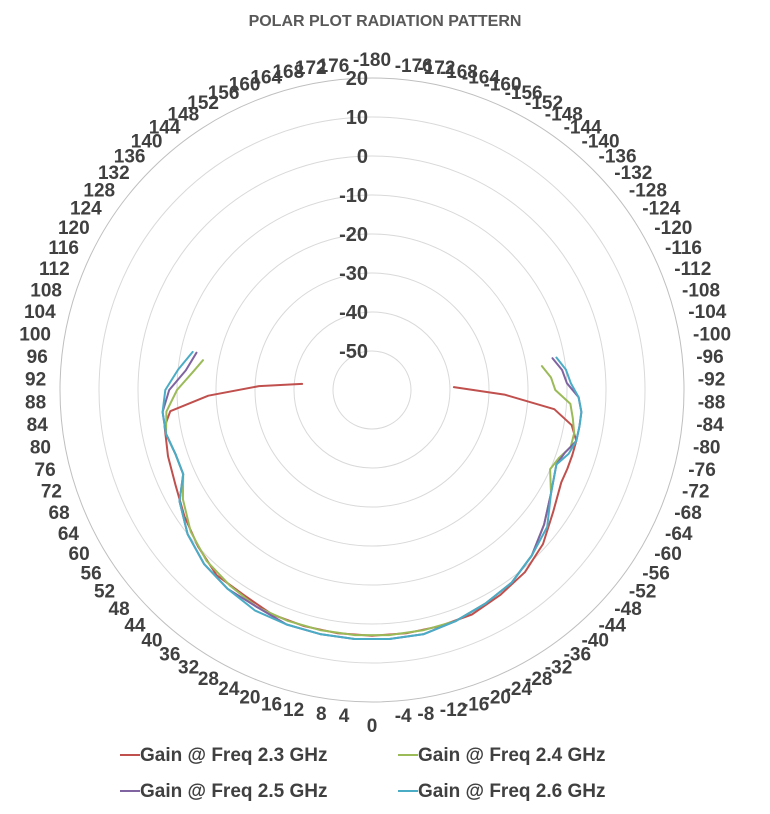  Describe the element at coordinates (59, 513) in the screenshot. I see `angle-tick-label: 68` at that location.